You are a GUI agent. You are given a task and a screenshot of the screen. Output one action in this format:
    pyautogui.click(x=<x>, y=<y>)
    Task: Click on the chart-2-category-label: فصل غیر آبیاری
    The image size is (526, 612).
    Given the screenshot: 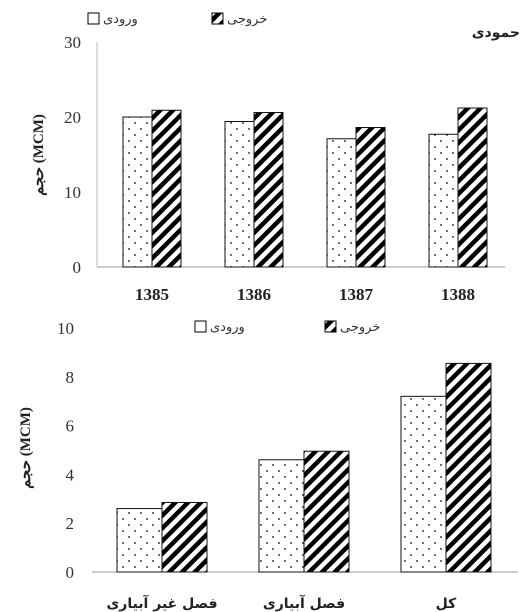 What is the action you would take?
    pyautogui.click(x=161, y=603)
    